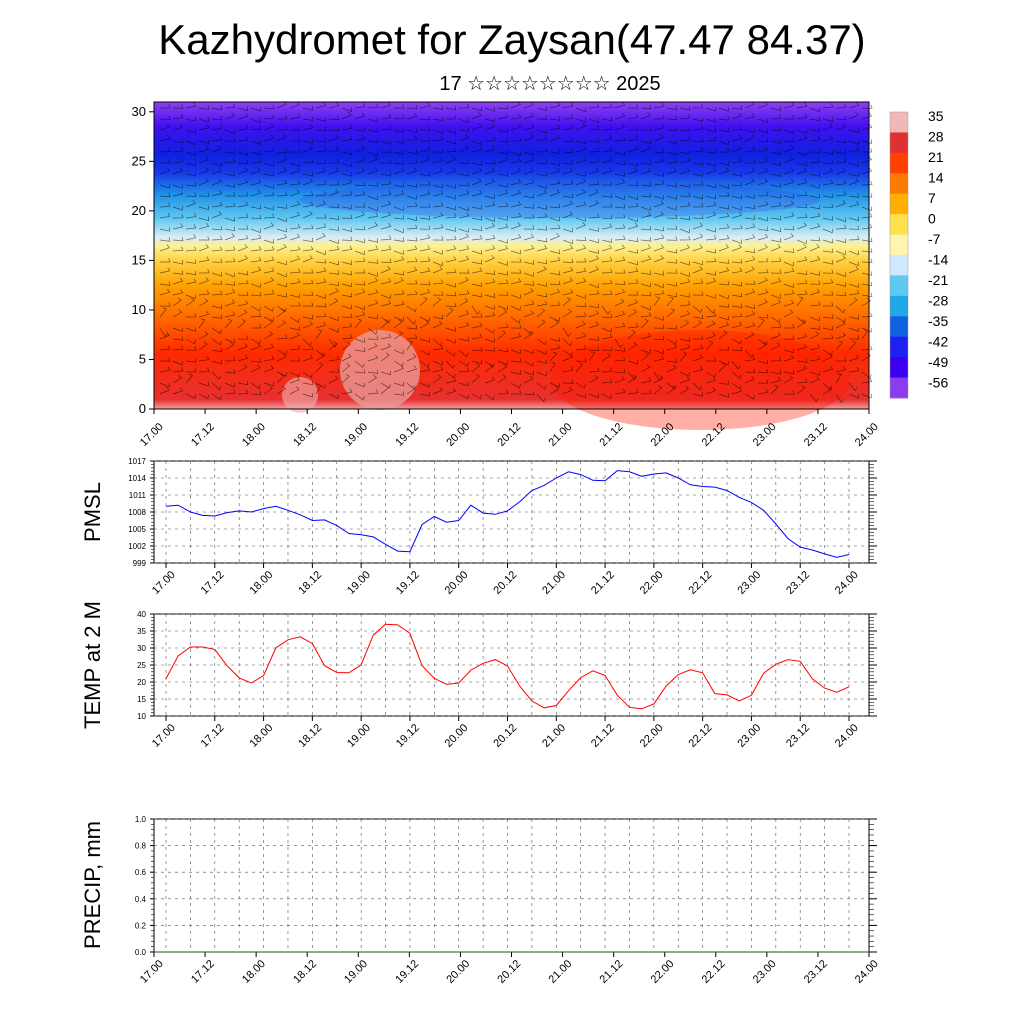 The width and height of the screenshot is (1024, 1024). Describe the element at coordinates (554, 736) in the screenshot. I see `xtick-label: 21.00` at that location.